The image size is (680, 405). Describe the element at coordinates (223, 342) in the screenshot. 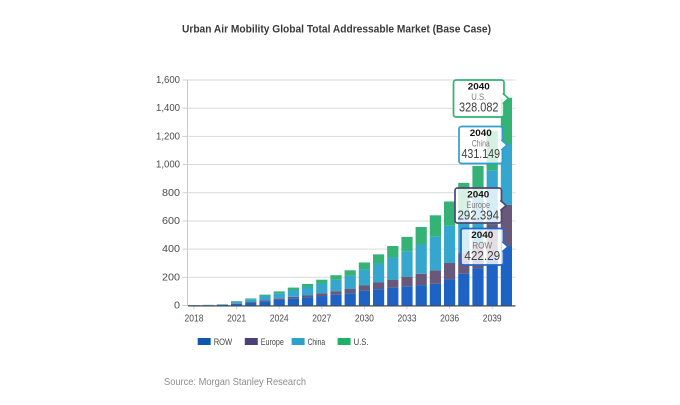

I see `svg-text: ROW` at that location.